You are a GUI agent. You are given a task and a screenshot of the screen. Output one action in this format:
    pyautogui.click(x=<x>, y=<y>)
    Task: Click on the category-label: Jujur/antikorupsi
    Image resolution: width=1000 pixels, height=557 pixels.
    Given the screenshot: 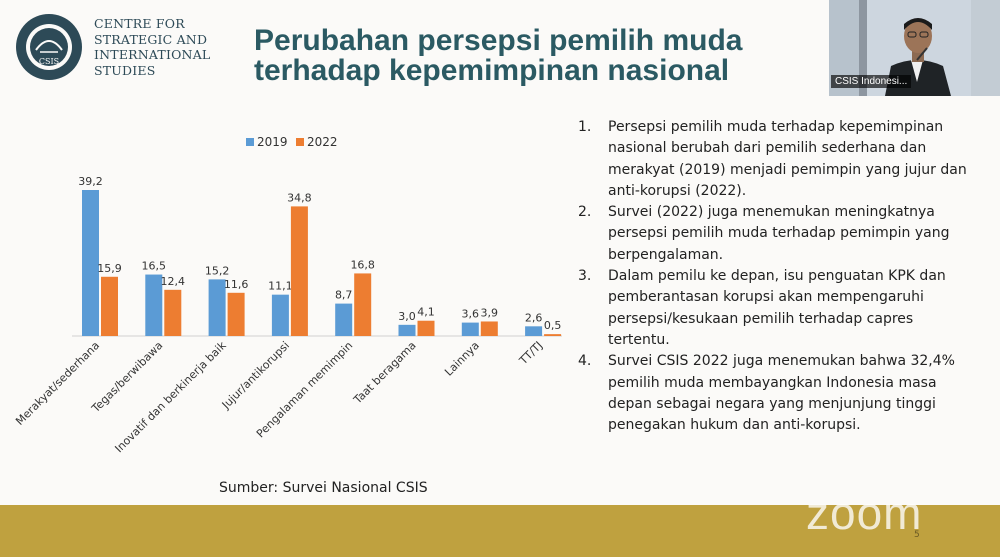 What is the action you would take?
    pyautogui.click(x=255, y=375)
    